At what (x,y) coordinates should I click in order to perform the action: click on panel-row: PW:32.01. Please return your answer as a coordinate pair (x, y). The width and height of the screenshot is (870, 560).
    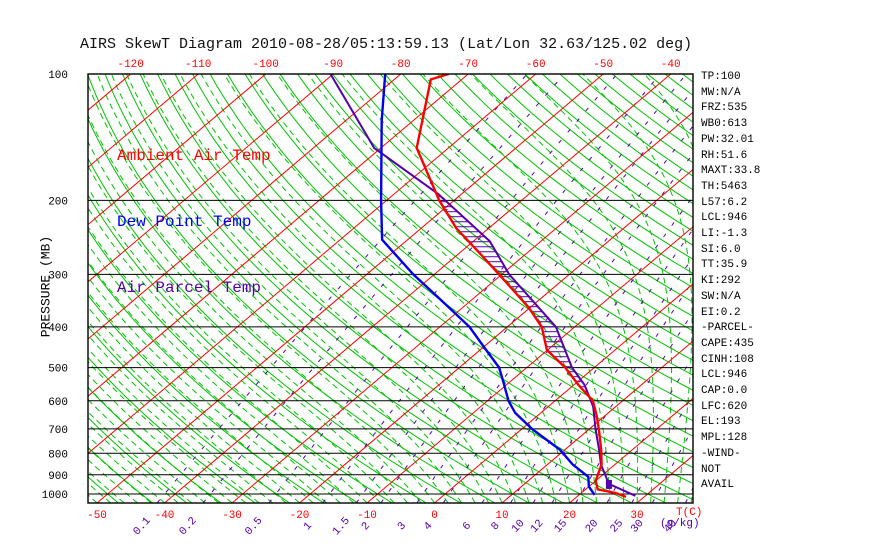
    Looking at the image, I should click on (727, 139).